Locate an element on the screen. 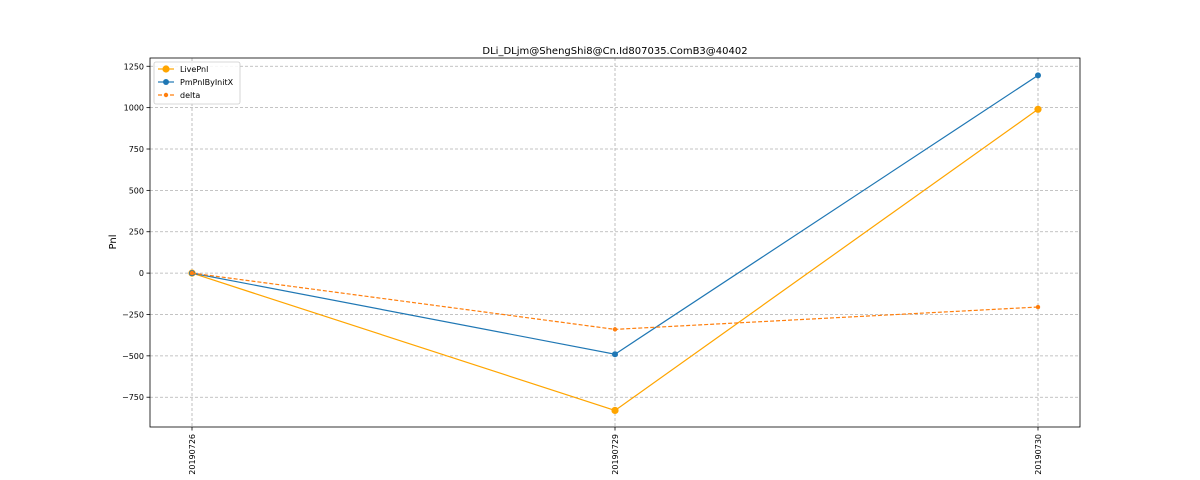 Image resolution: width=1200 pixels, height=480 pixels. y-tick-label: 1250 is located at coordinates (134, 66).